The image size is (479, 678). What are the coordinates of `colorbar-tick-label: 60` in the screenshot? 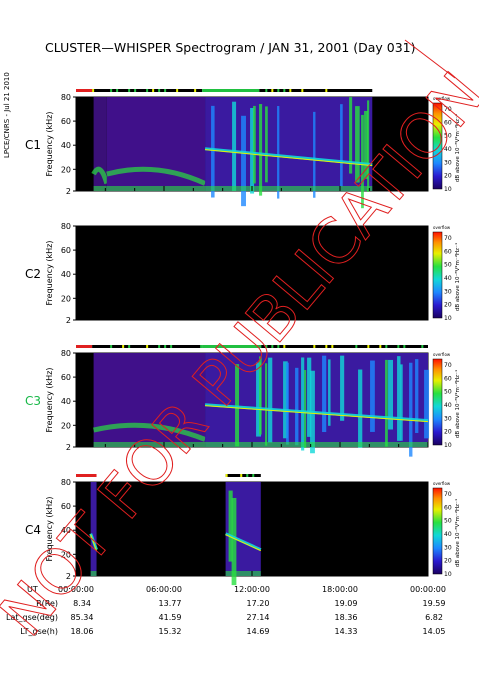 It's located at (448, 507).